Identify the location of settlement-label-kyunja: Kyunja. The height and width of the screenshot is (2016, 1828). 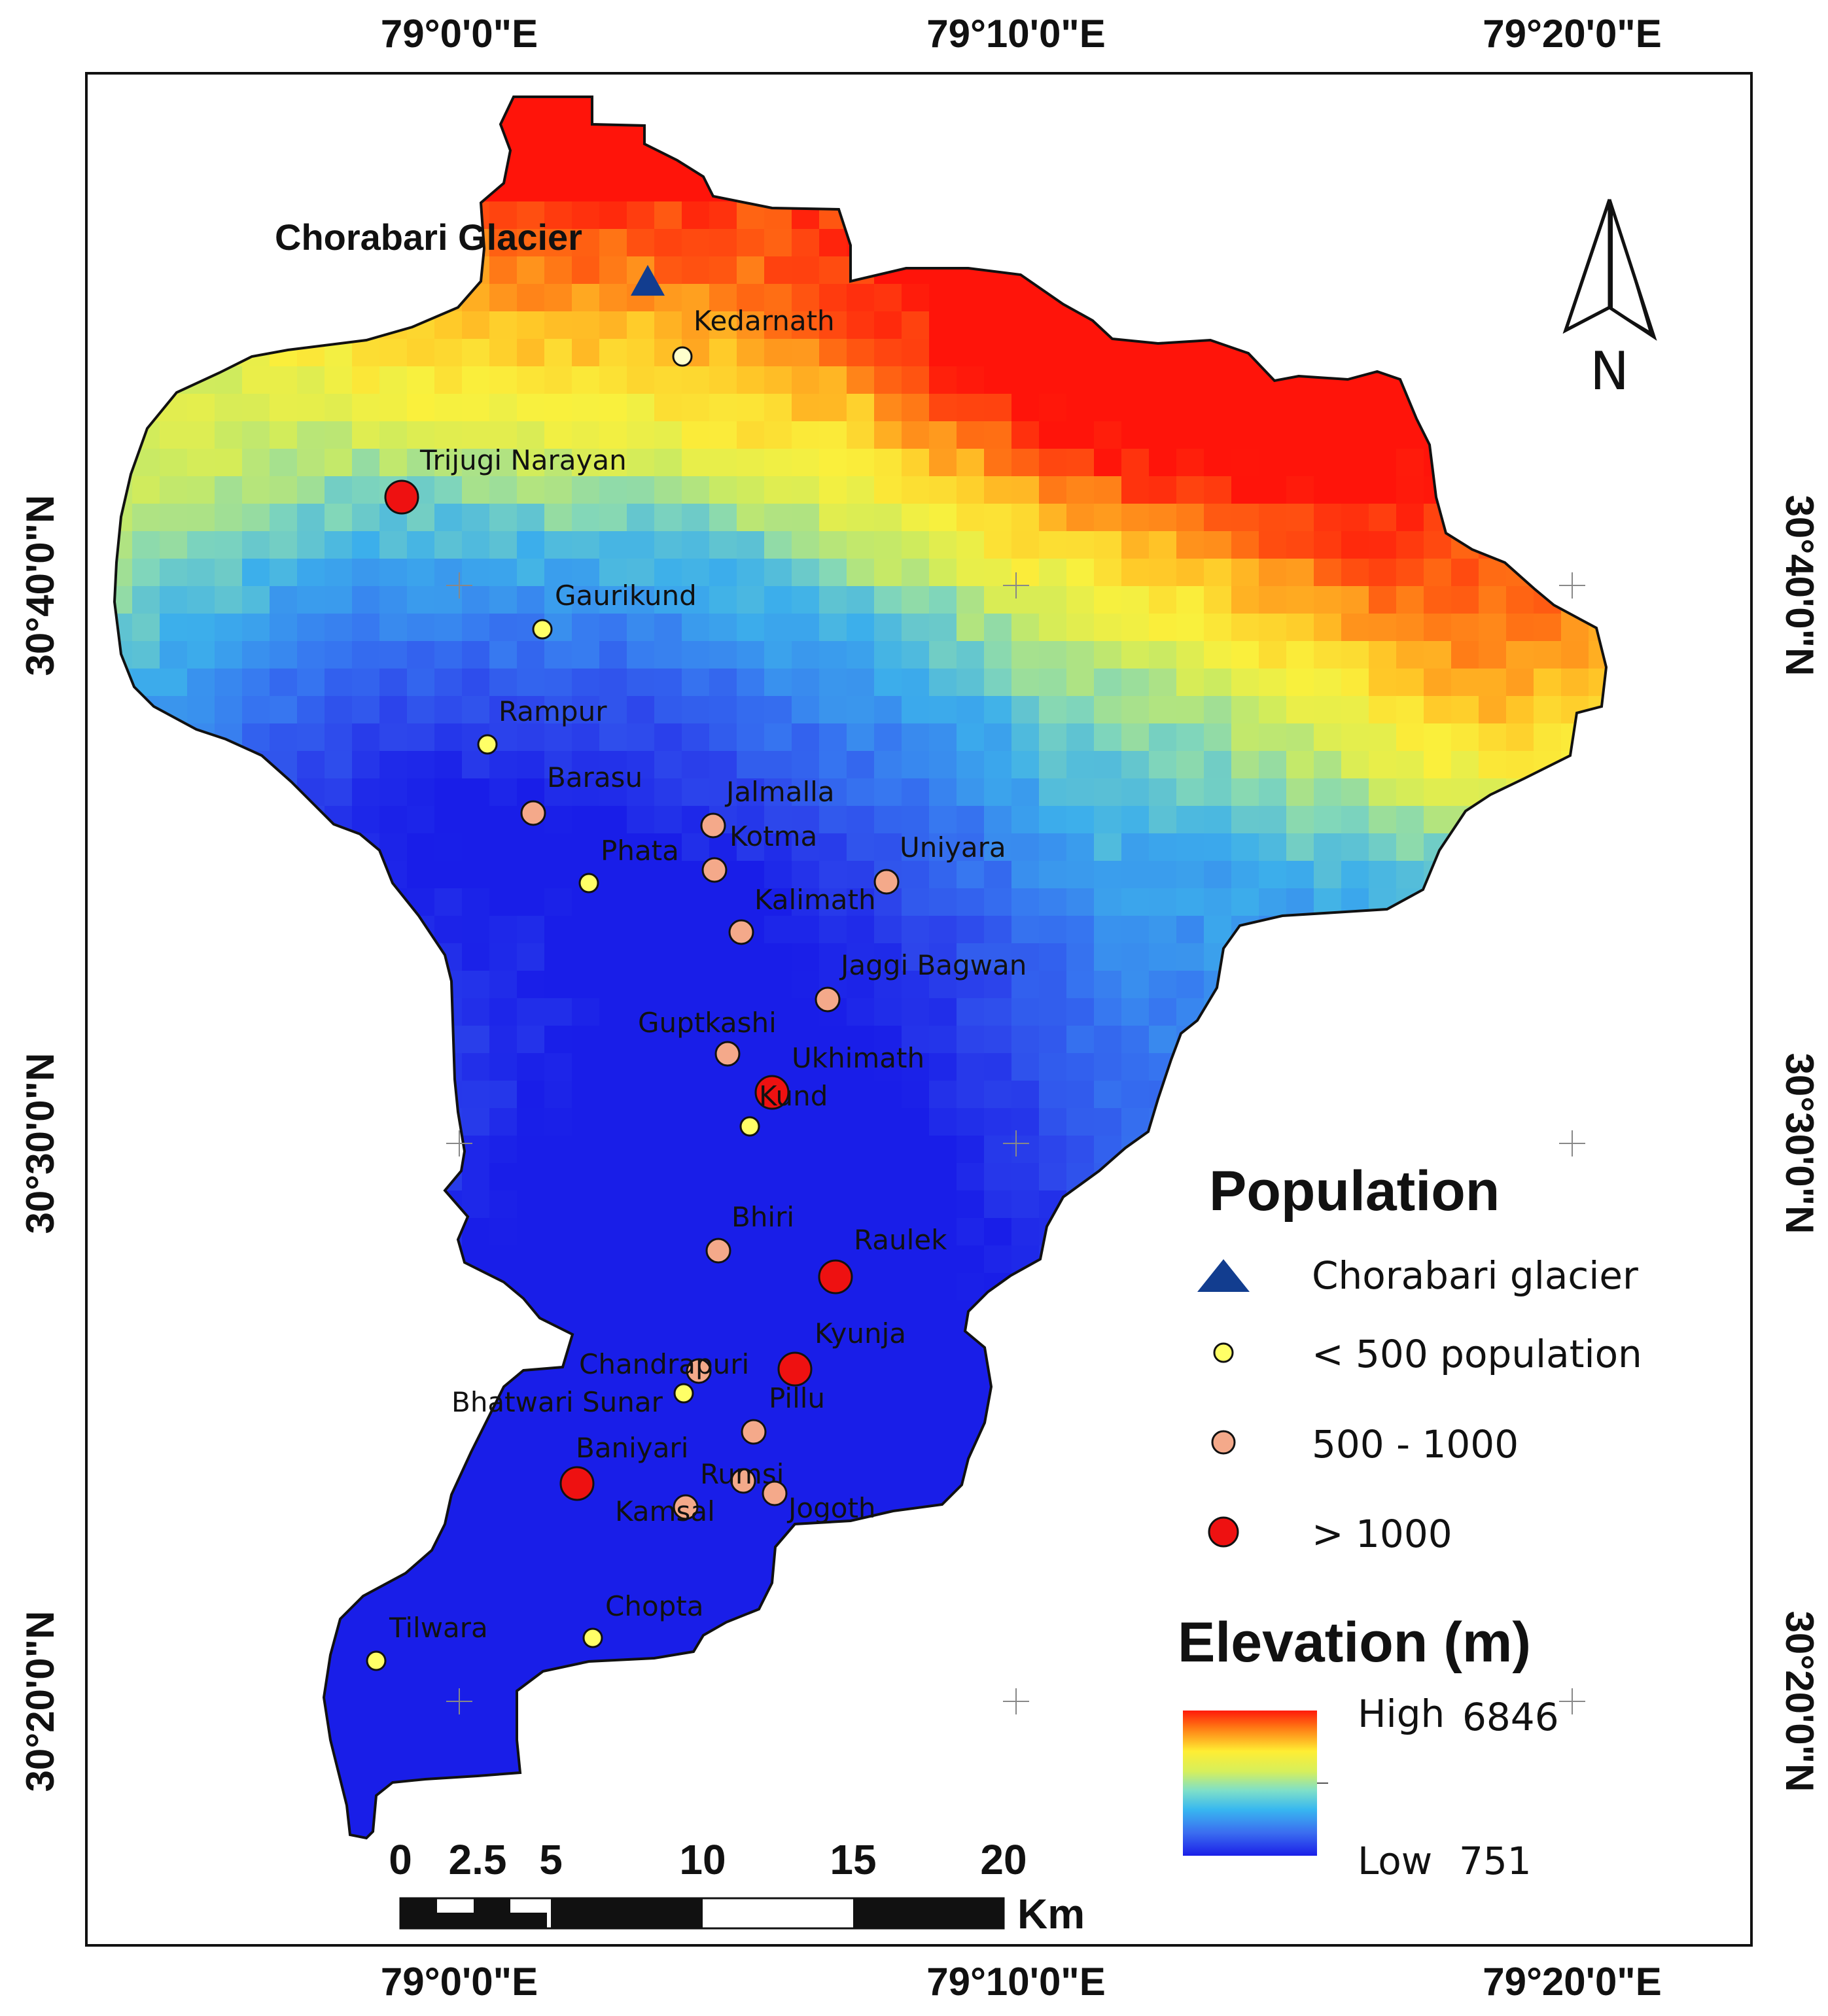
(860, 1333).